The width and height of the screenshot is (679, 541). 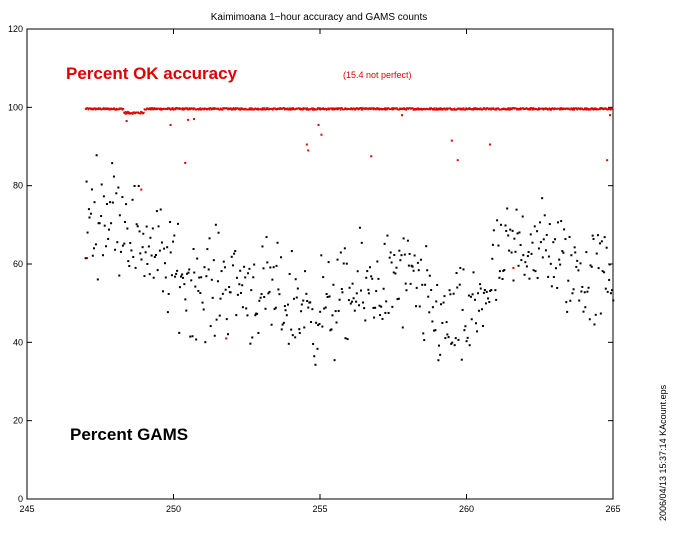 I want to click on y-tick-label: 20, so click(x=18, y=421).